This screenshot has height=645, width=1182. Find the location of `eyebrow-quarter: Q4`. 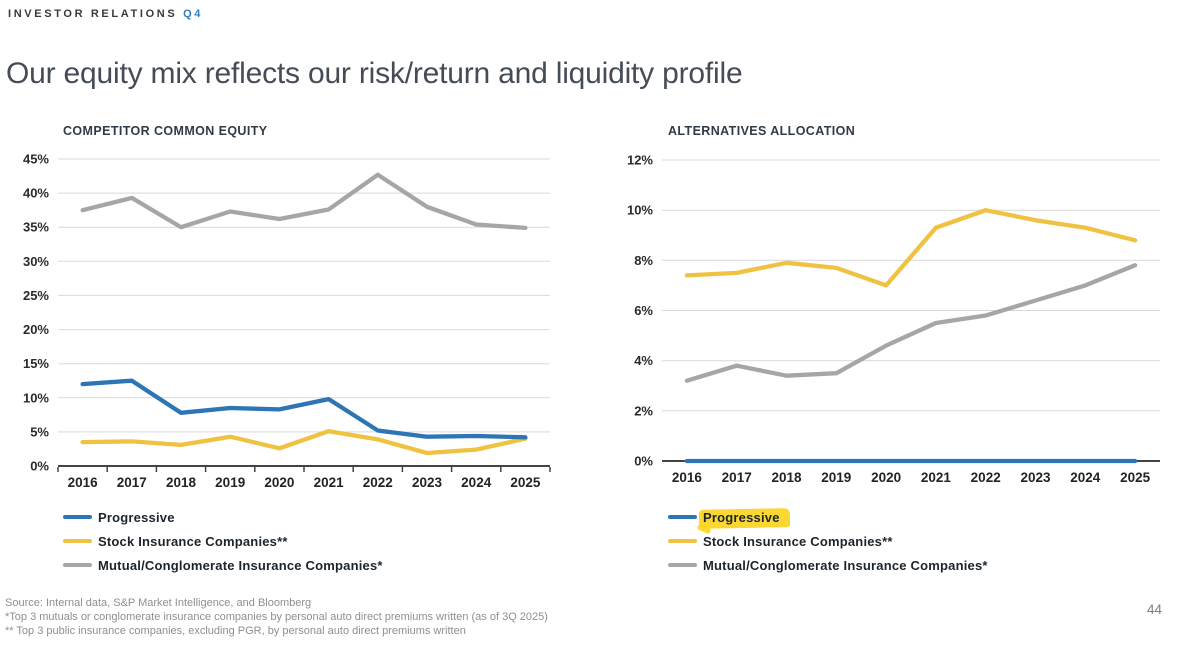

eyebrow-quarter: Q4 is located at coordinates (193, 14).